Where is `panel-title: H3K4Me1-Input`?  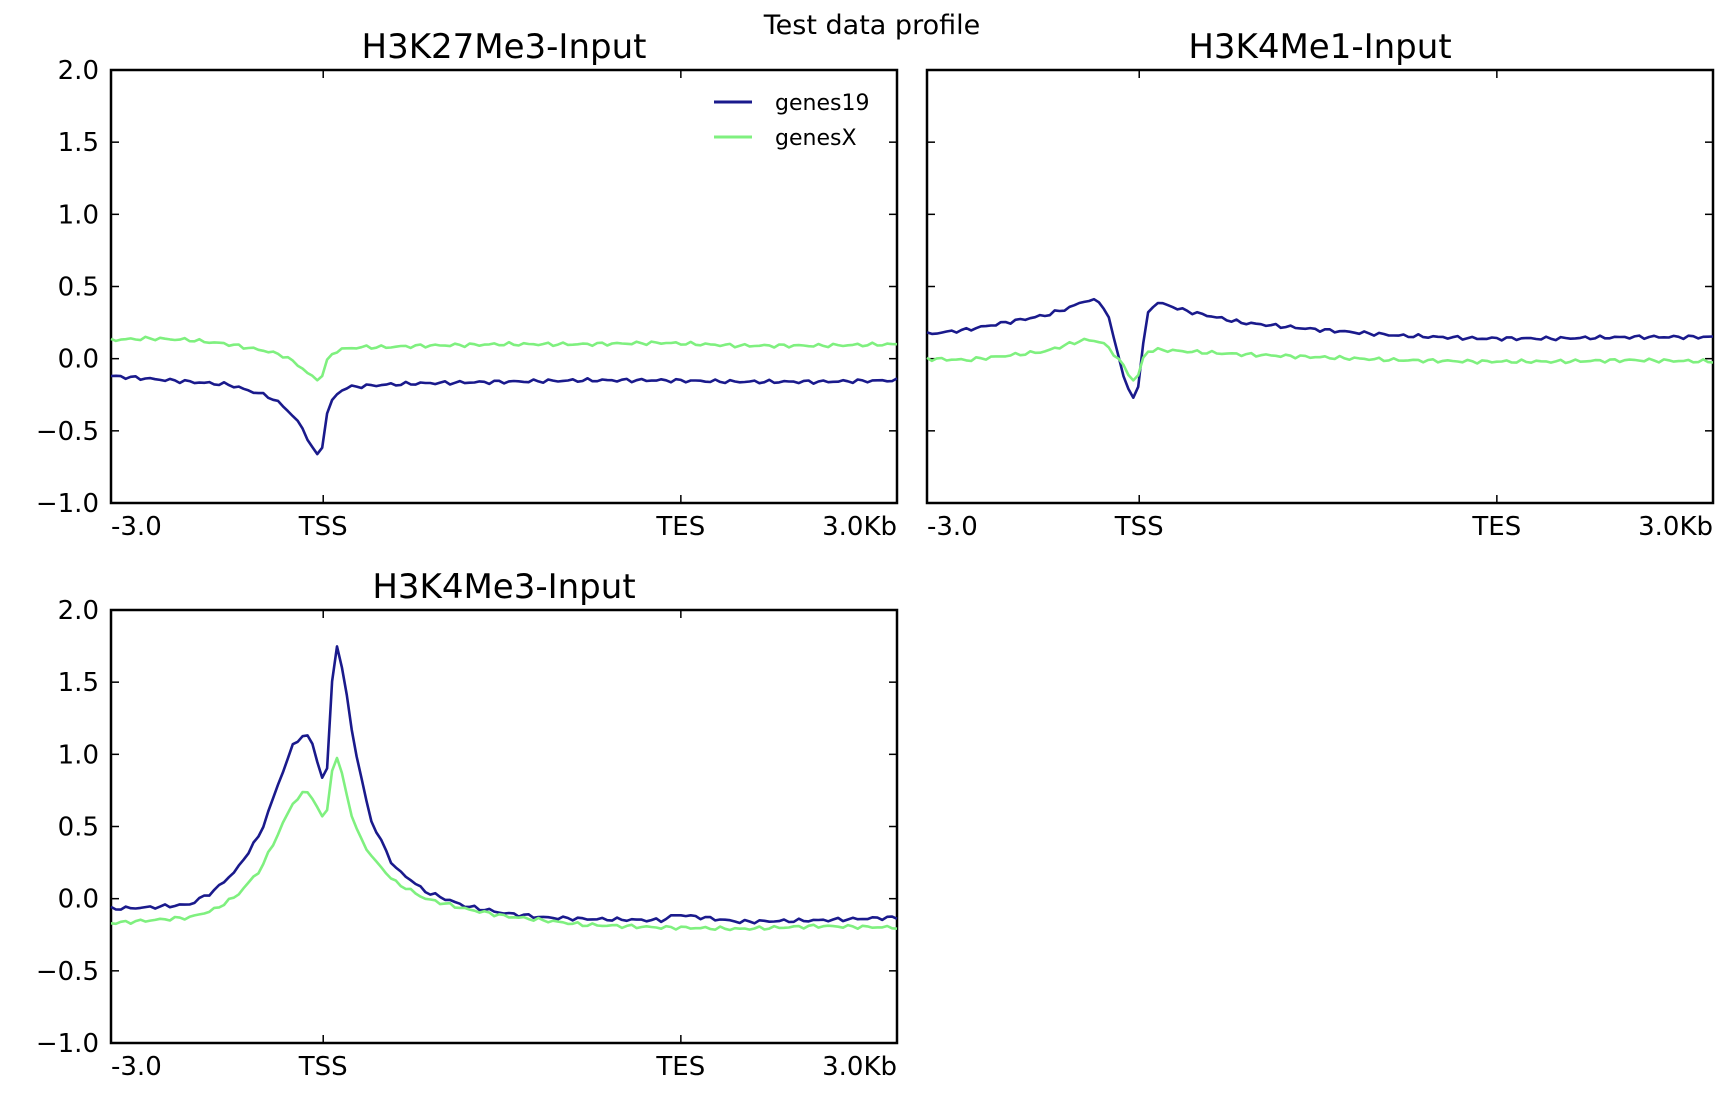 panel-title: H3K4Me1-Input is located at coordinates (1319, 47).